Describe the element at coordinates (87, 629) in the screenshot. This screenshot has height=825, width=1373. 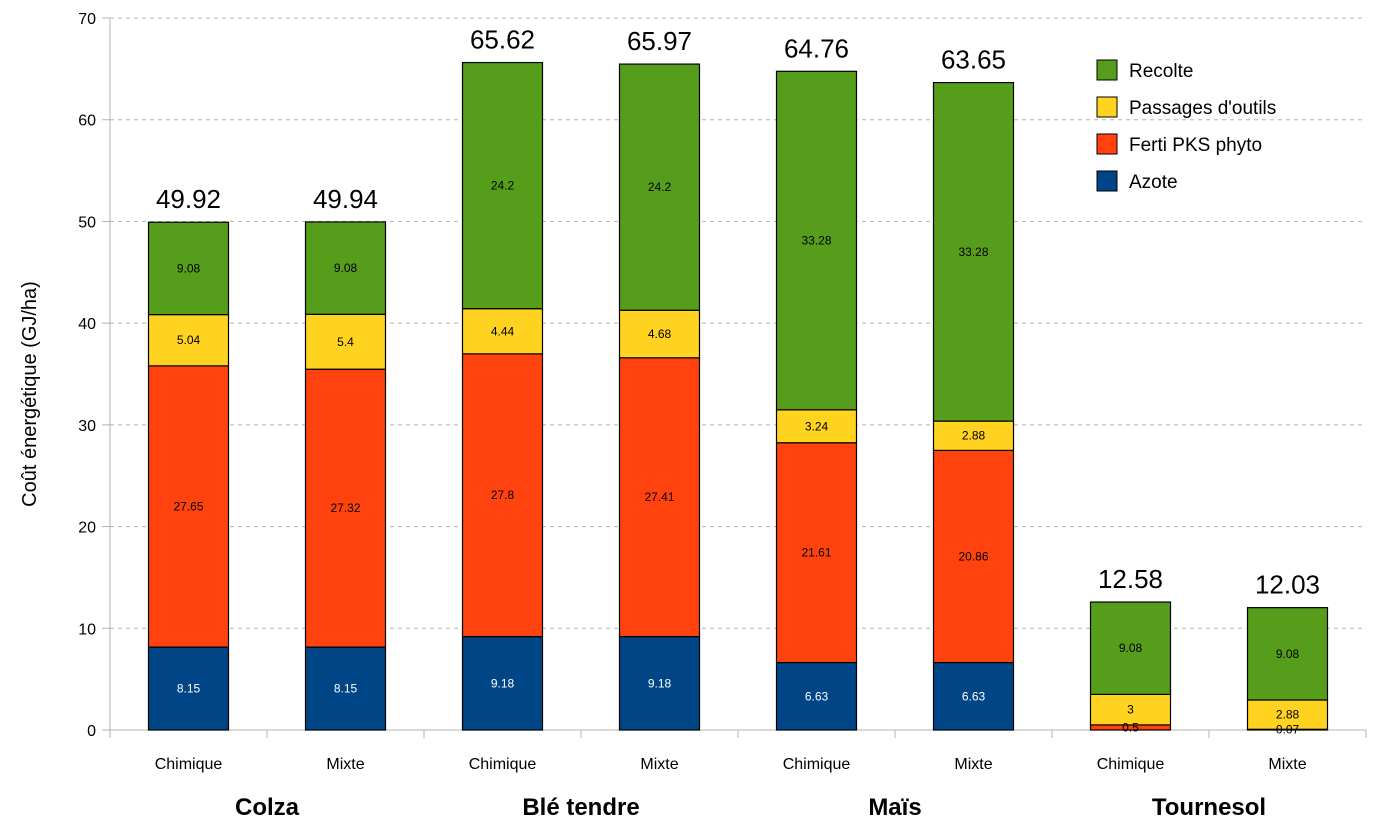
I see `y-tick-label: 10` at that location.